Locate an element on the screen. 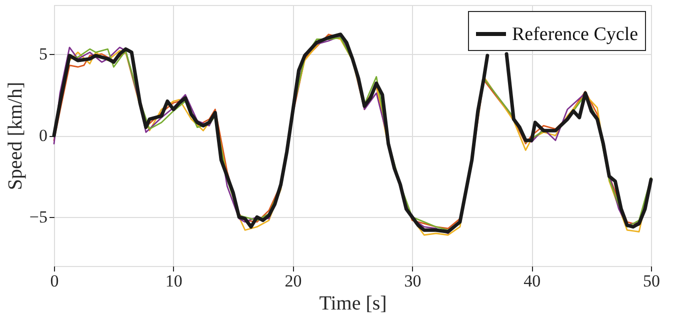 This screenshot has height=317, width=674. x-tick-label: 10 is located at coordinates (173, 281).